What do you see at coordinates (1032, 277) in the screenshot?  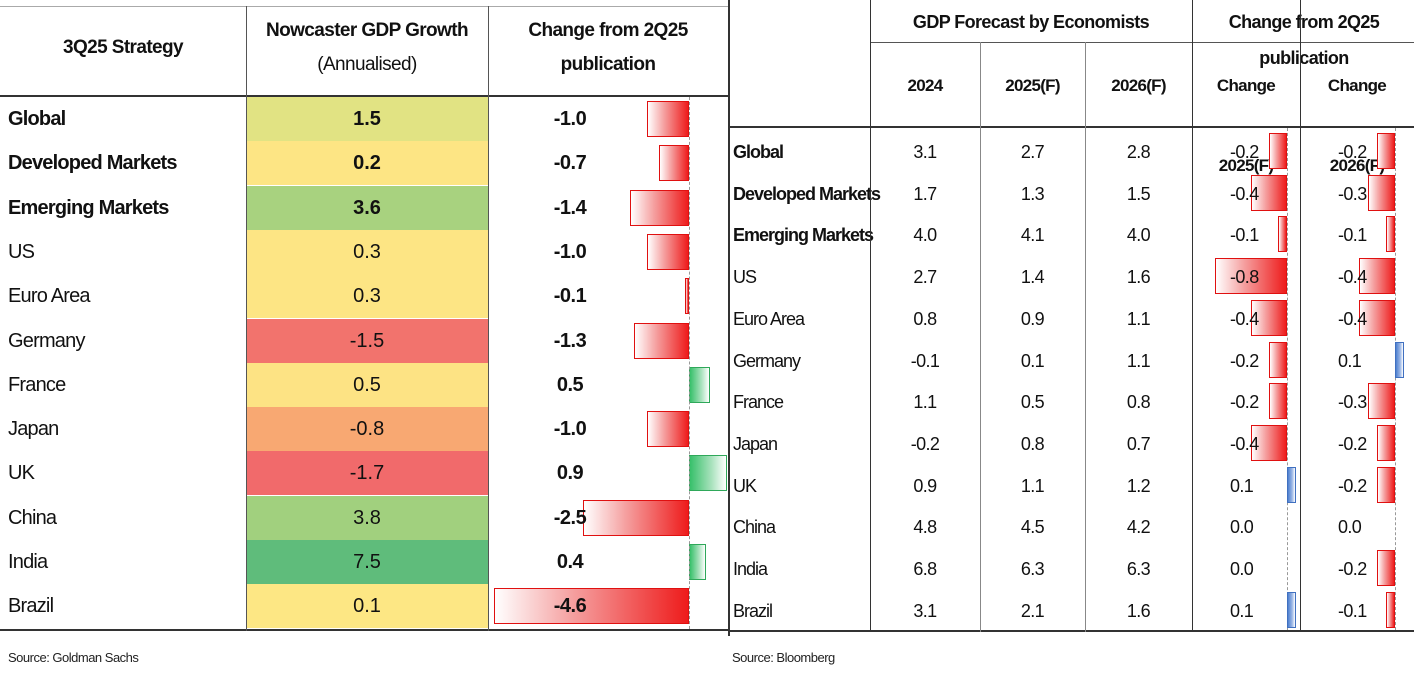 I see `forecast-cell: 1.4` at bounding box center [1032, 277].